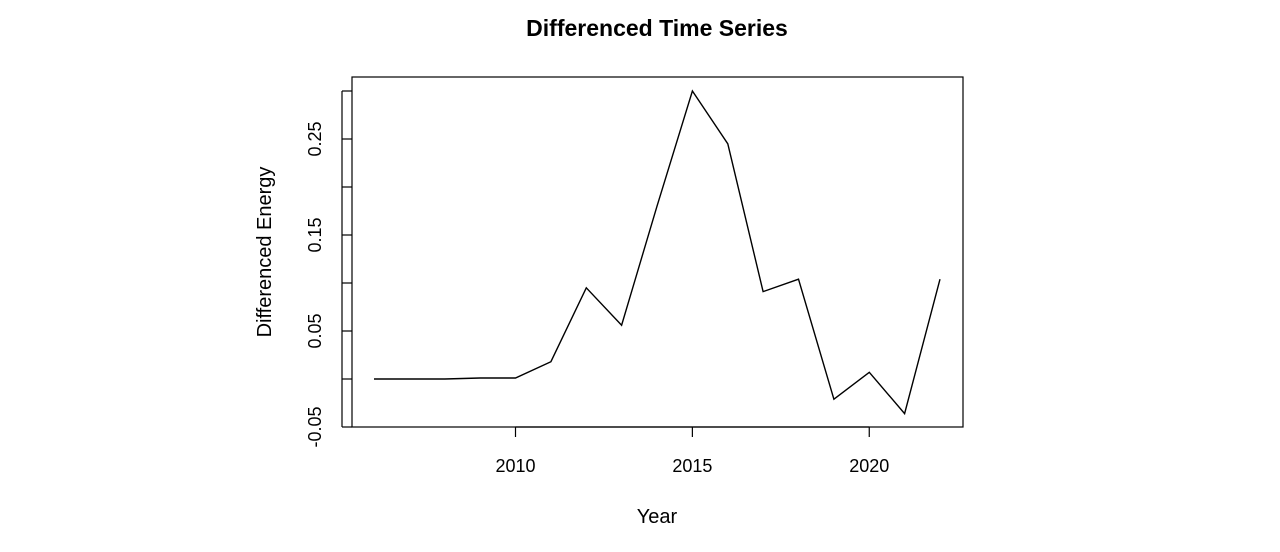  I want to click on y-tick-label: 0.05, so click(315, 330).